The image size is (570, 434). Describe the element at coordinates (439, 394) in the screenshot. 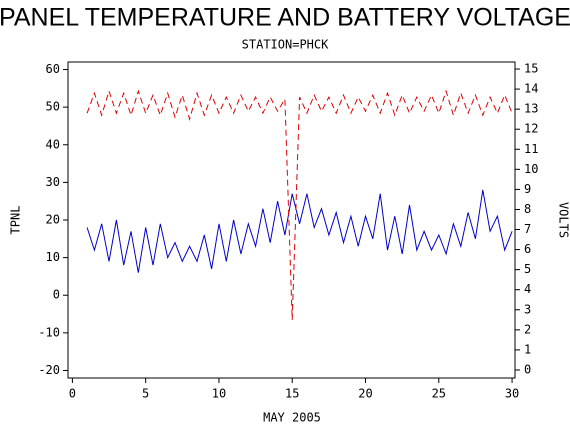

I see `x-tick-label: 25` at that location.